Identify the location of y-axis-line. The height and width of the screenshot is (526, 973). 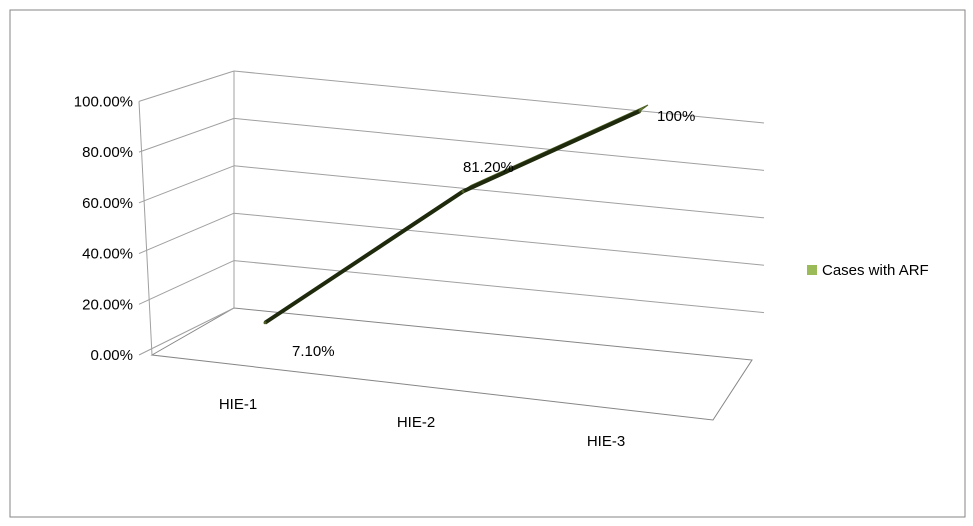
(145, 228).